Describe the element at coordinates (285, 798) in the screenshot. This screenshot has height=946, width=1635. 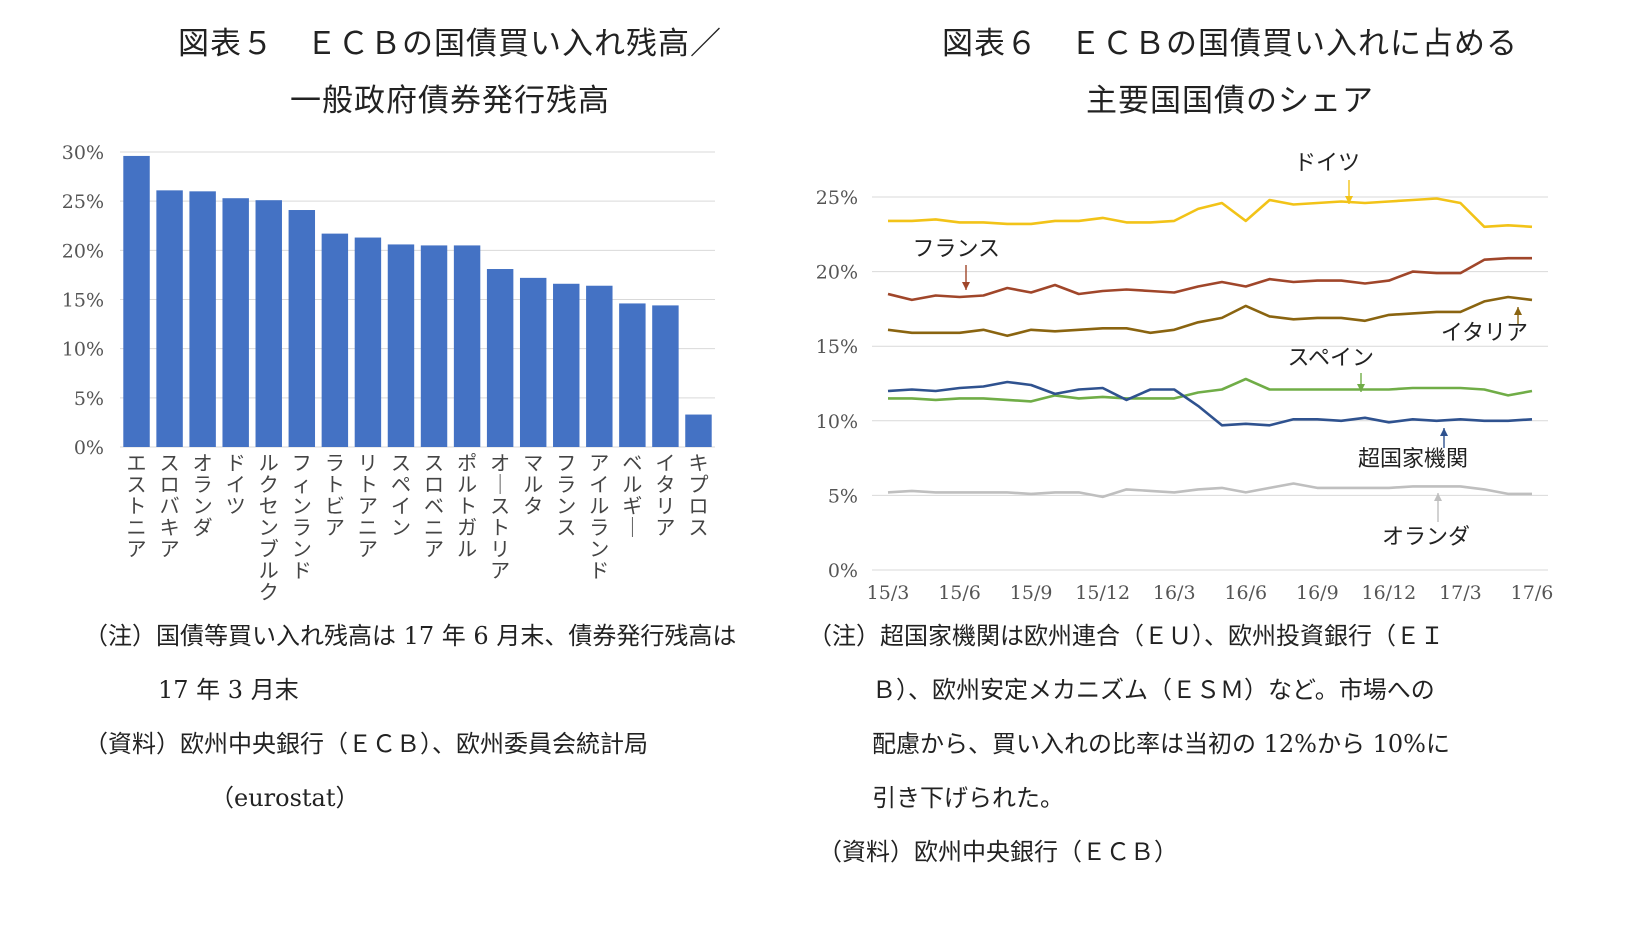
I see `chart5-source-line2: （eurostat）` at that location.